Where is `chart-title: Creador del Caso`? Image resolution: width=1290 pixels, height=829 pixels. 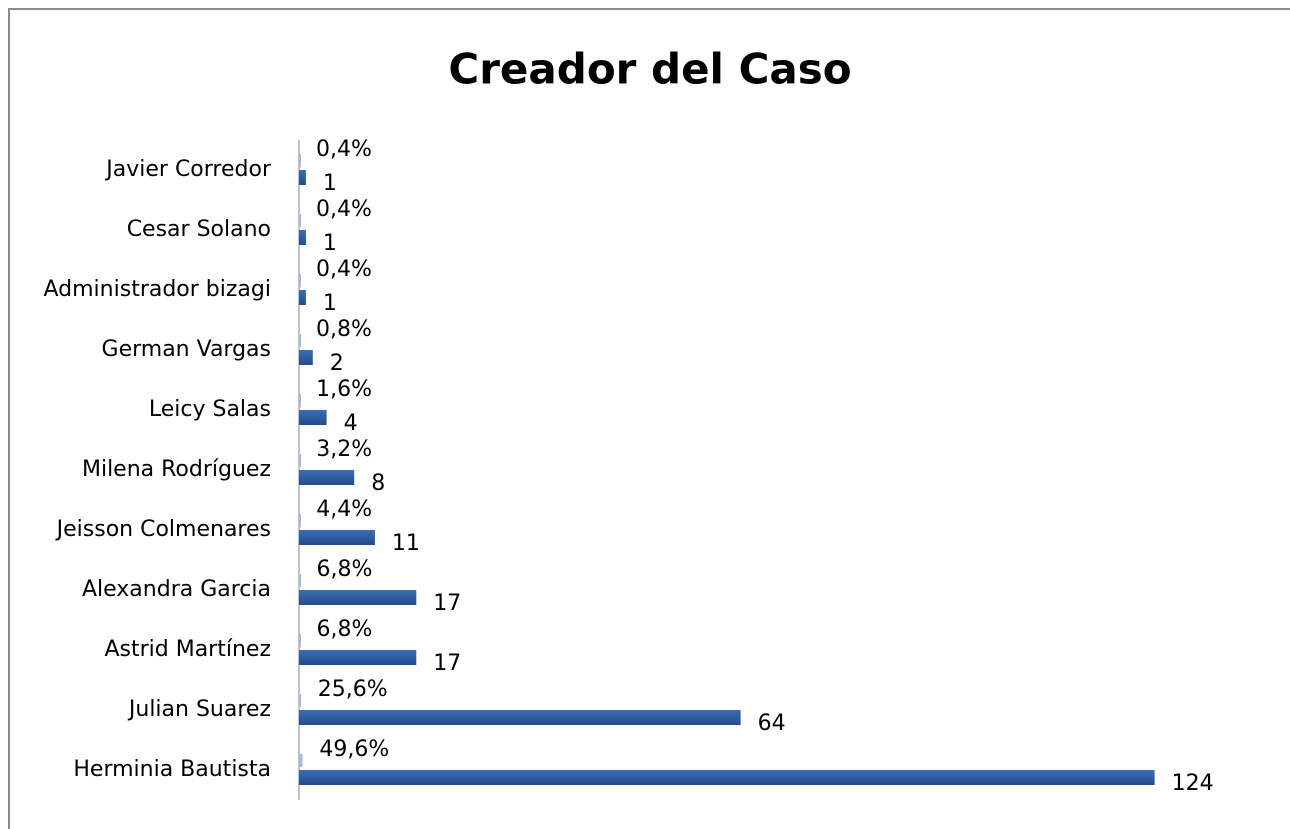 chart-title: Creador del Caso is located at coordinates (649, 69).